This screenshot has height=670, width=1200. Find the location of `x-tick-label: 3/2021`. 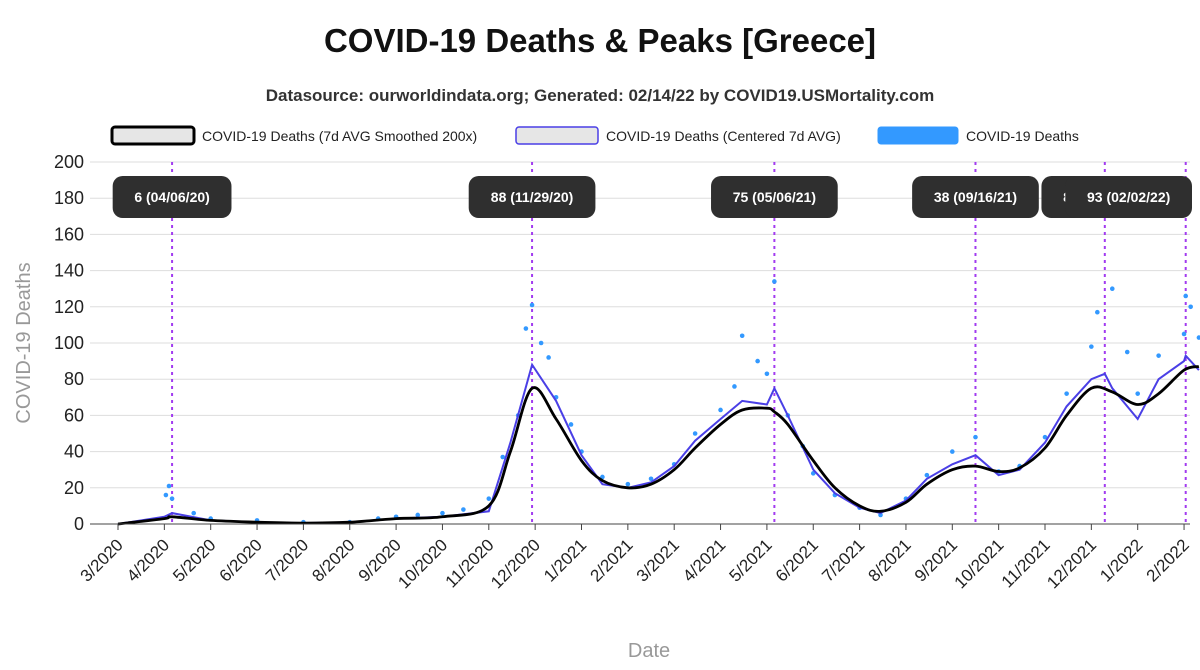

x-tick-label: 3/2021 is located at coordinates (658, 560).